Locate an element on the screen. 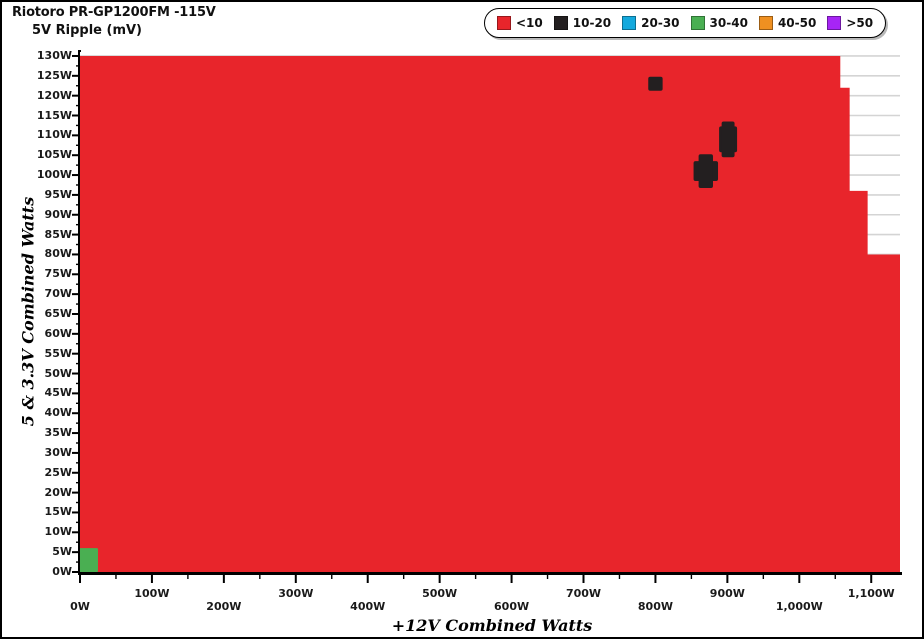 The height and width of the screenshot is (641, 924). x-axis-tick-label: 900W is located at coordinates (727, 593).